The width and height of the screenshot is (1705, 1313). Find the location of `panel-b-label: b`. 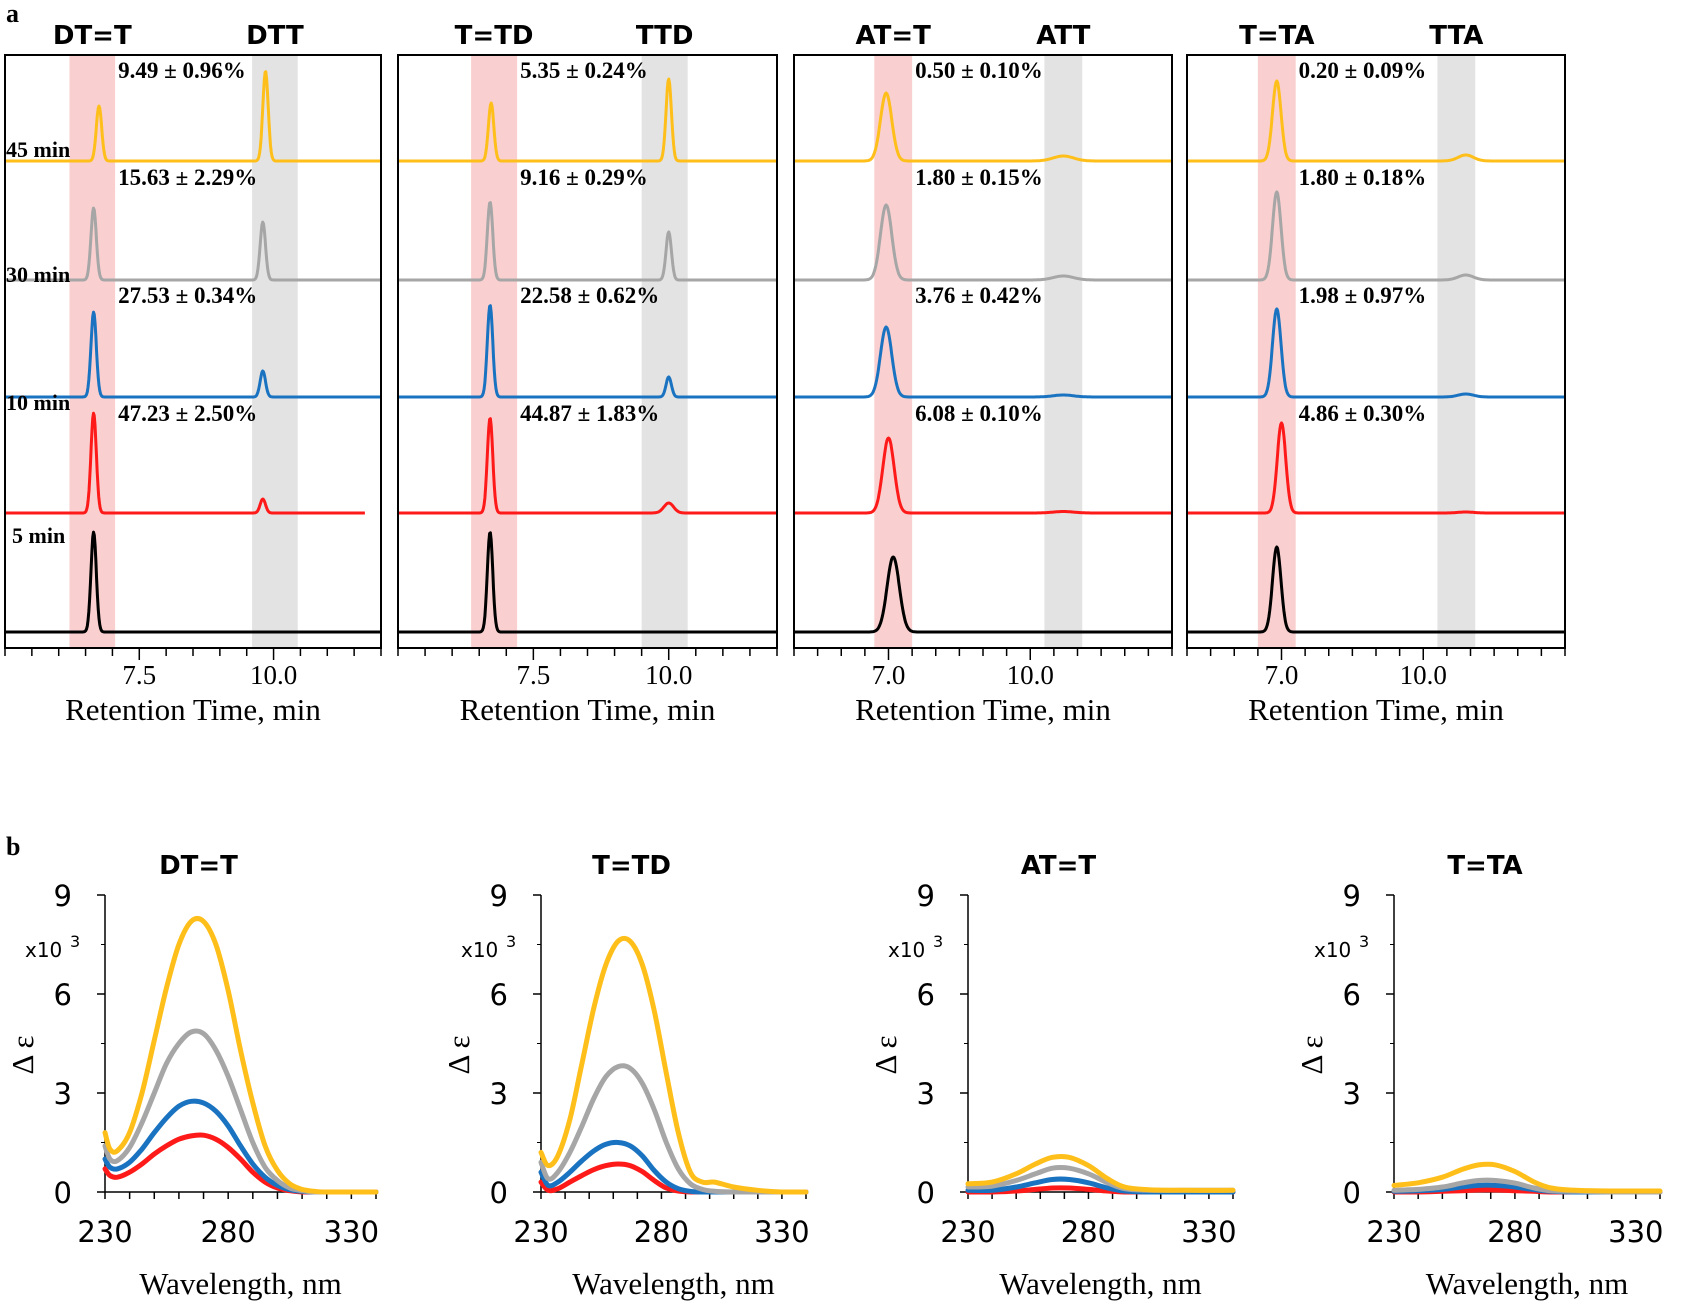

panel-b-label: b is located at coordinates (13, 846).